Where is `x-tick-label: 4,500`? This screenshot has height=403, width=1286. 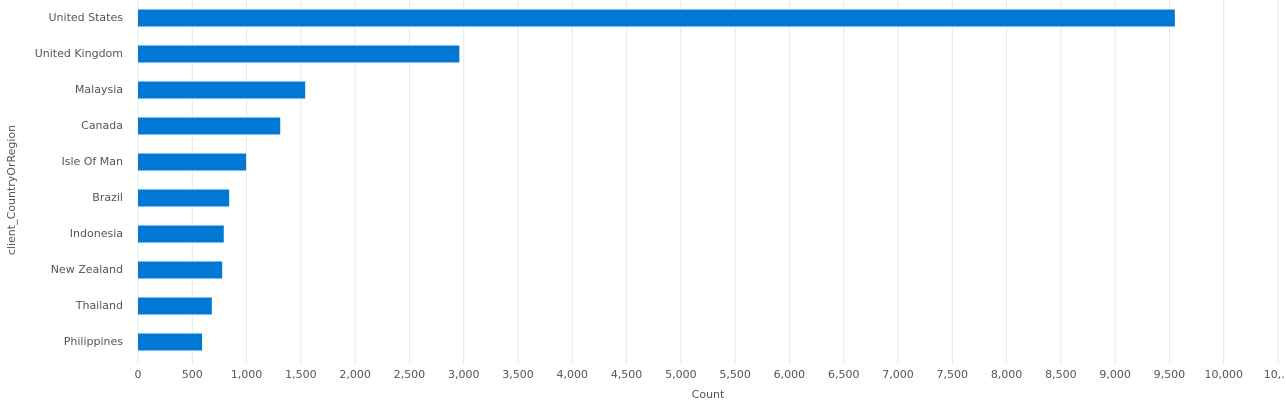
x-tick-label: 4,500 is located at coordinates (627, 374).